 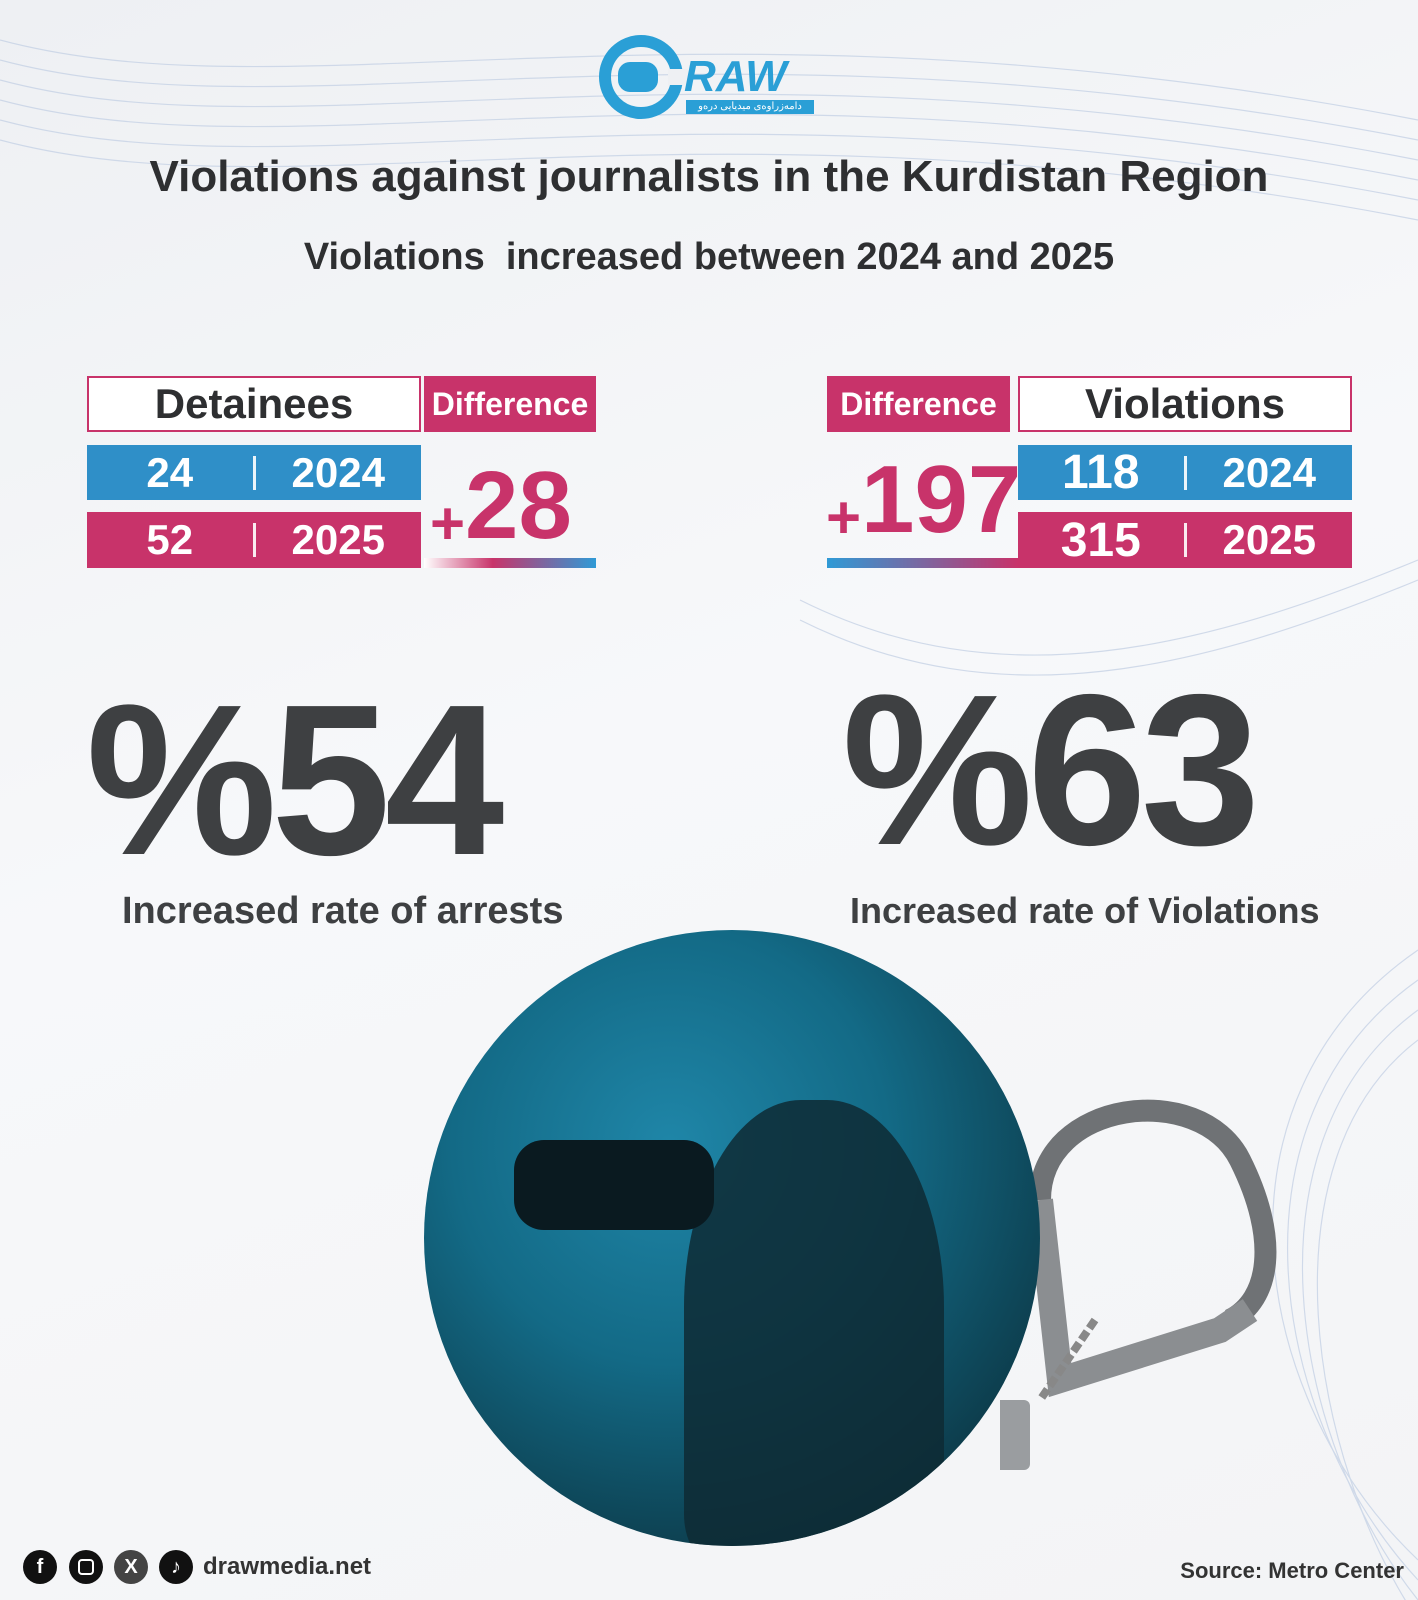 What do you see at coordinates (1292, 1570) in the screenshot?
I see `source-text: Source: Metro Center` at bounding box center [1292, 1570].